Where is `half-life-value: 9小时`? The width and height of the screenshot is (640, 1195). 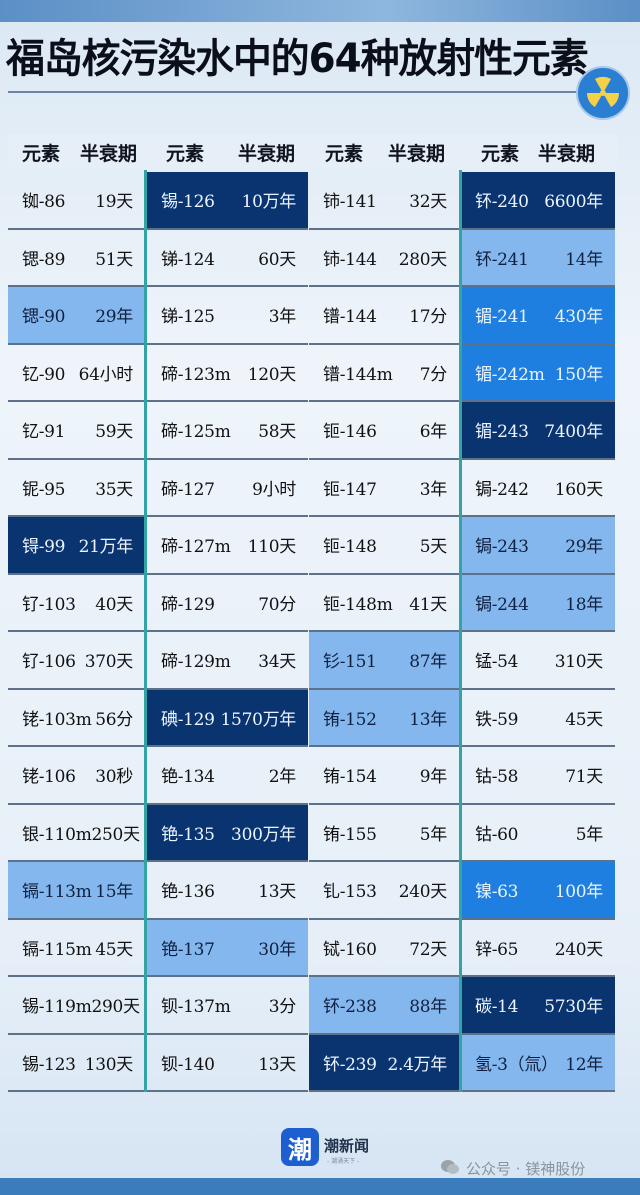
half-life-value: 9小时 is located at coordinates (274, 489).